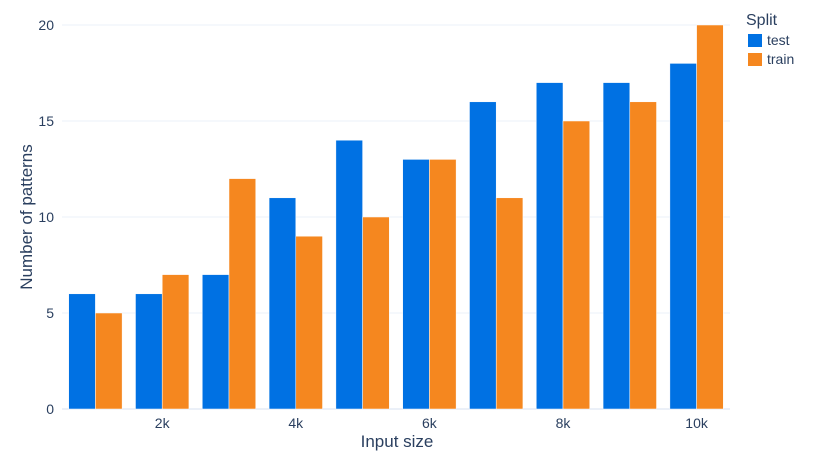 The image size is (830, 465). I want to click on legend-title: Split, so click(762, 20).